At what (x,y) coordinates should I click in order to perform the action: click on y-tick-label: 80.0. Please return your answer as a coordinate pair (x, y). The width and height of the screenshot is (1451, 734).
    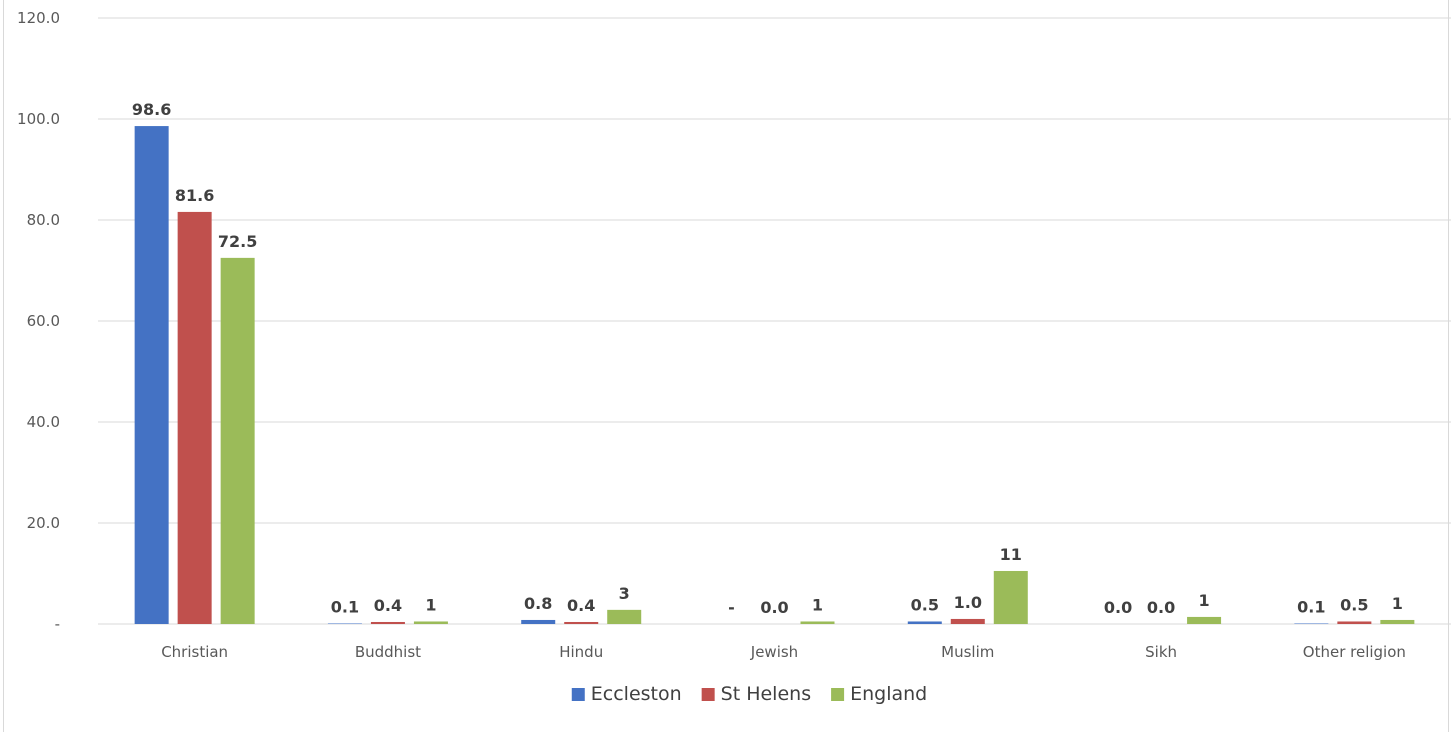
    Looking at the image, I should click on (43, 220).